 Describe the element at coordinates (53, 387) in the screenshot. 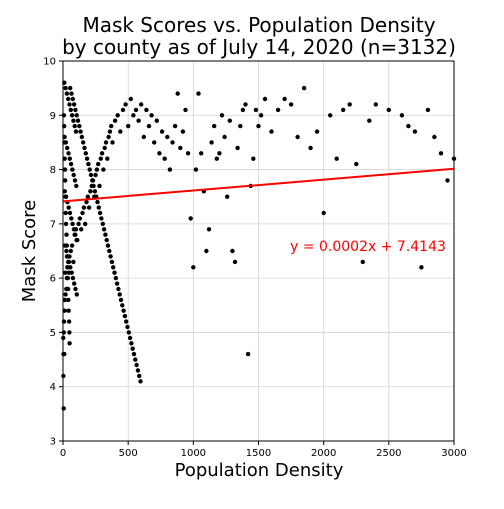

I see `y-tick-label: 4` at that location.